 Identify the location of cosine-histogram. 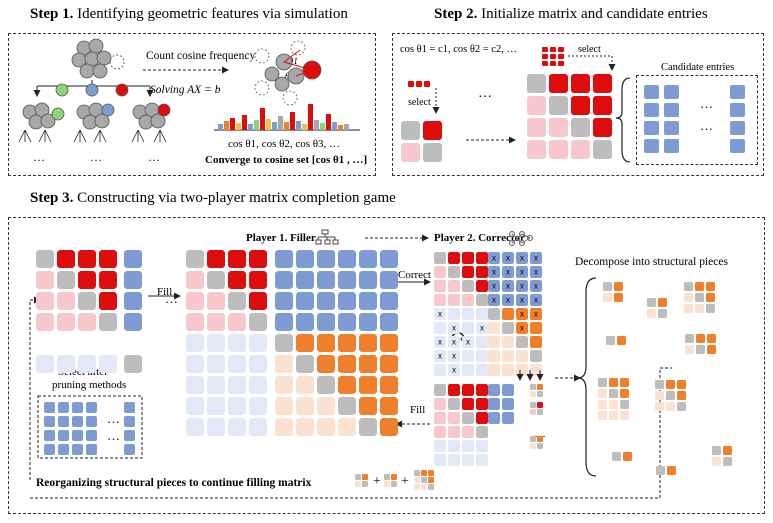
(287, 117).